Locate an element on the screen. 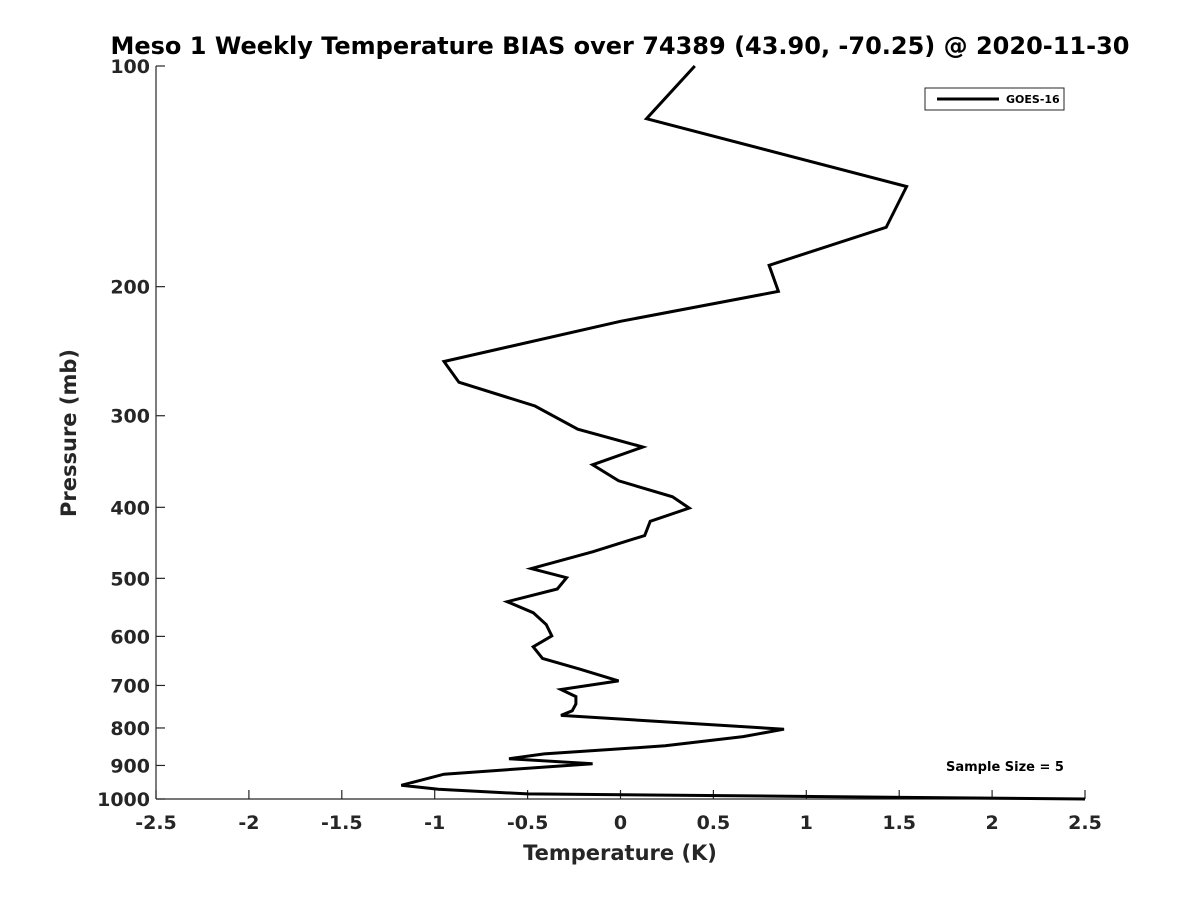 Image resolution: width=1200 pixels, height=900 pixels. x-tick-label: -2.5 is located at coordinates (156, 823).